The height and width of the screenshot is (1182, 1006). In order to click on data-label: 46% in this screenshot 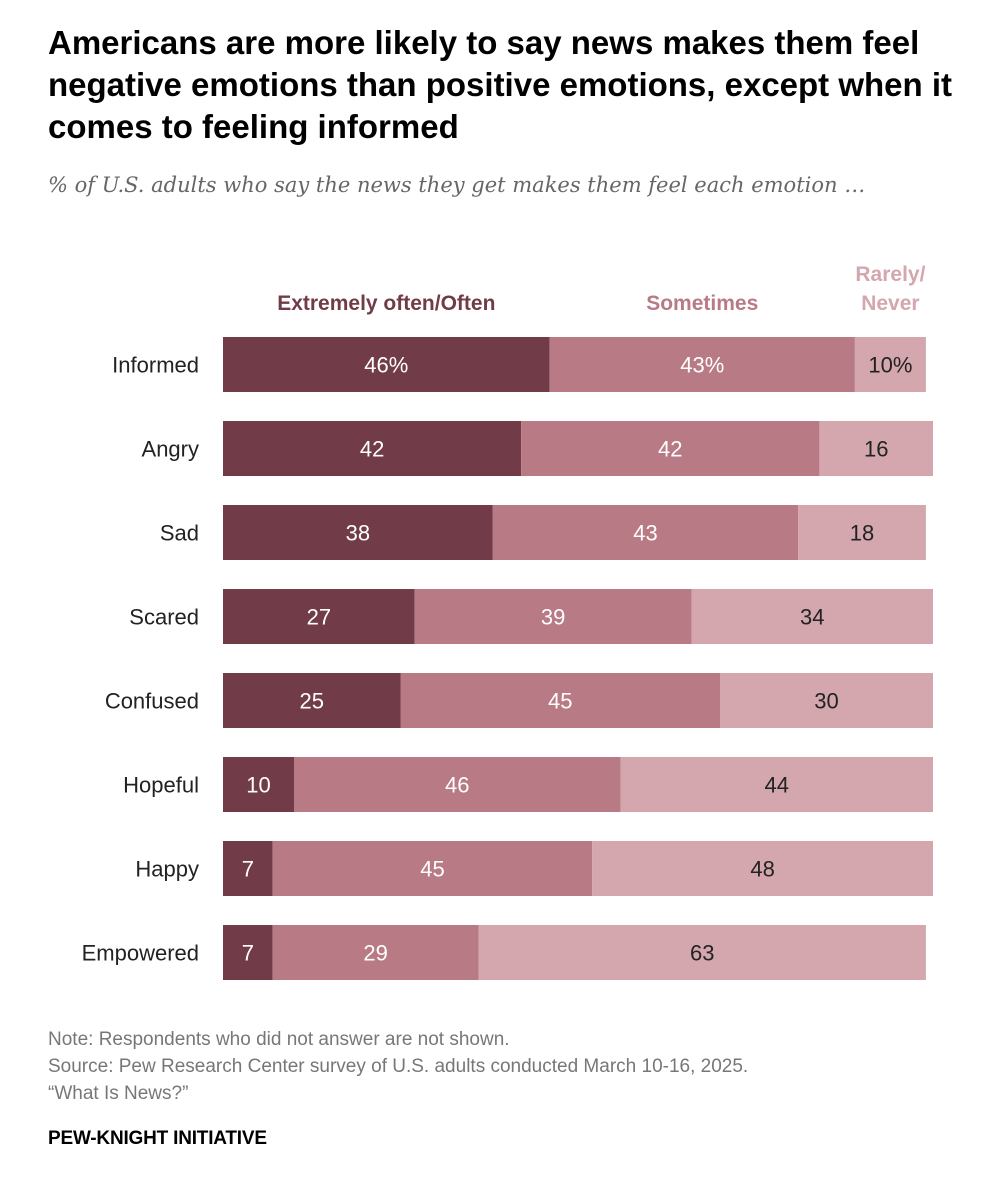, I will do `click(386, 365)`.